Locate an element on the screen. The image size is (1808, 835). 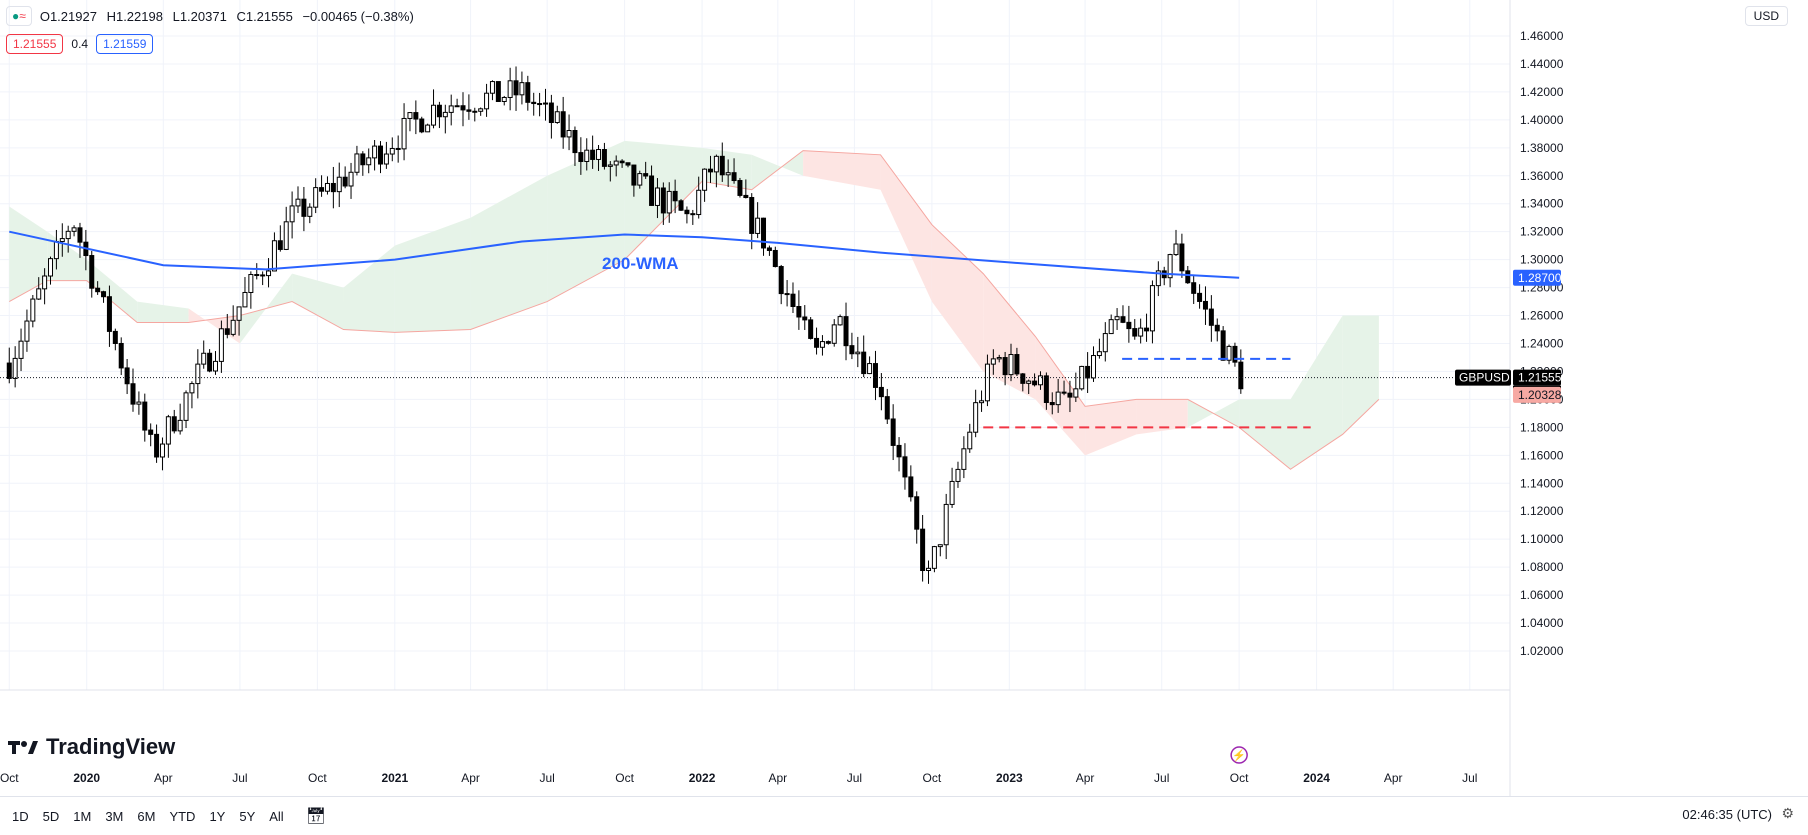
wma-price-label-bg is located at coordinates (1537, 277).